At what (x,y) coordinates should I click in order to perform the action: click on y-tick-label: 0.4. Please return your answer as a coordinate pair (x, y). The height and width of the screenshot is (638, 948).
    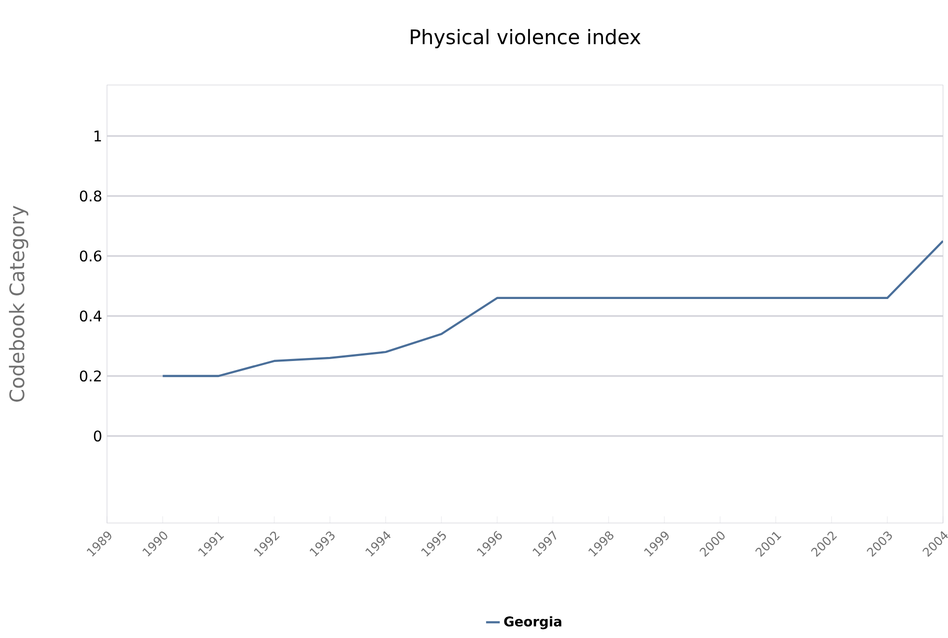
    Looking at the image, I should click on (91, 316).